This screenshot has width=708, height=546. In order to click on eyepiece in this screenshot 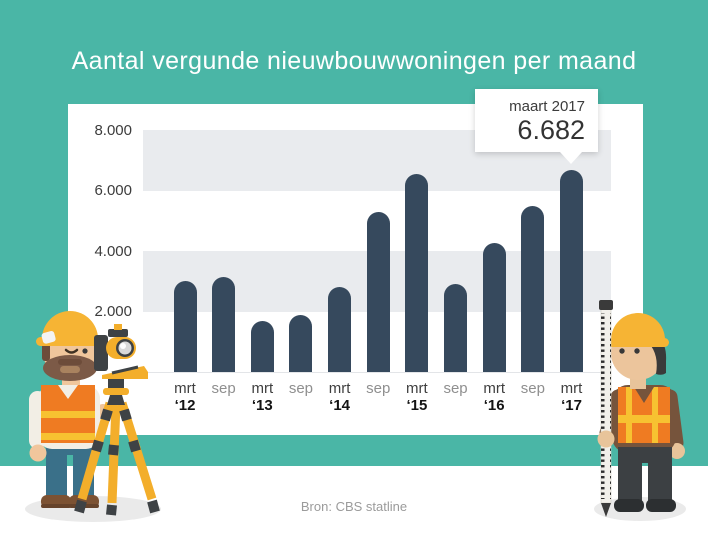, I will do `click(101, 353)`.